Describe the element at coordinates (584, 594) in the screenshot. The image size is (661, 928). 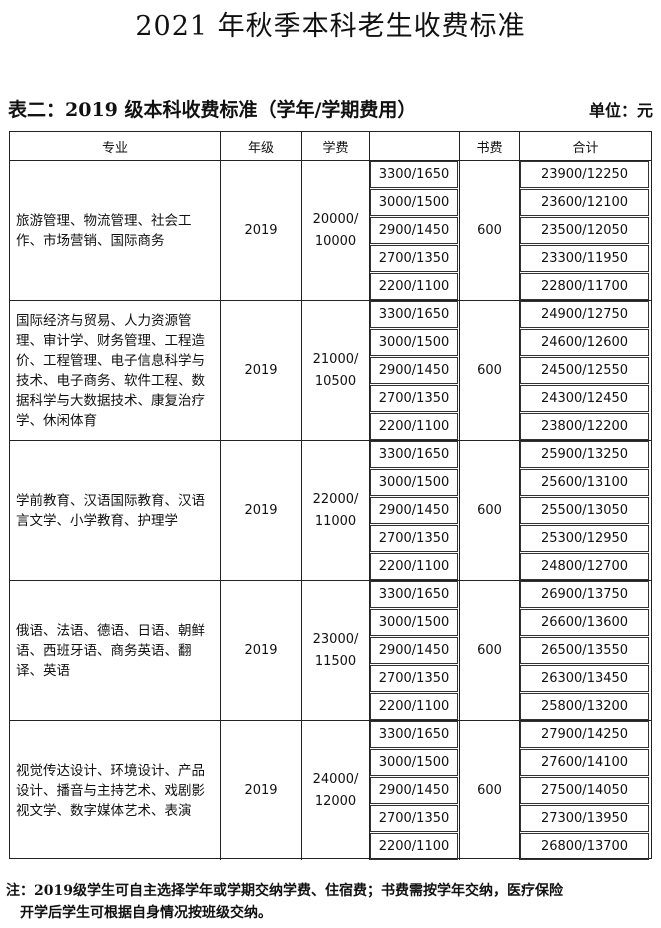
I see `total-fee-cell: 26900/13750` at that location.